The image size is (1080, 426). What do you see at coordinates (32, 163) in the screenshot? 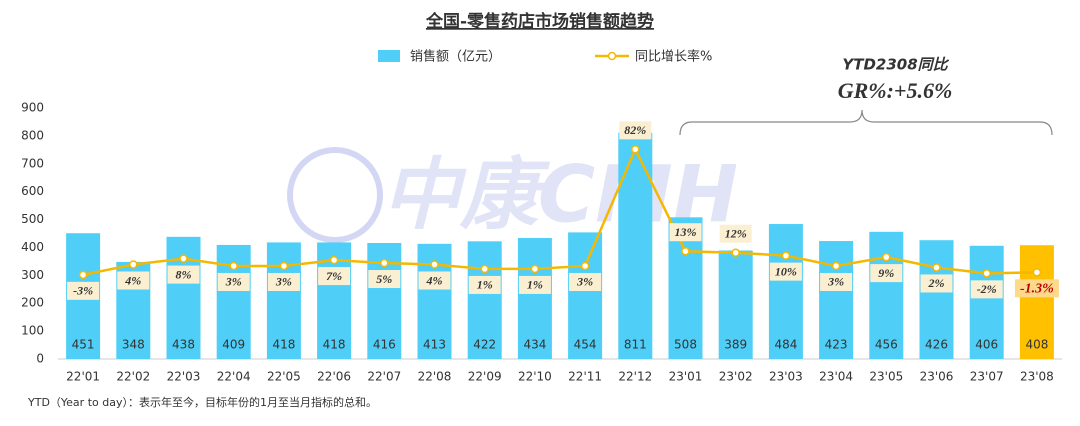
I see `y-tick-label: 700` at bounding box center [32, 163].